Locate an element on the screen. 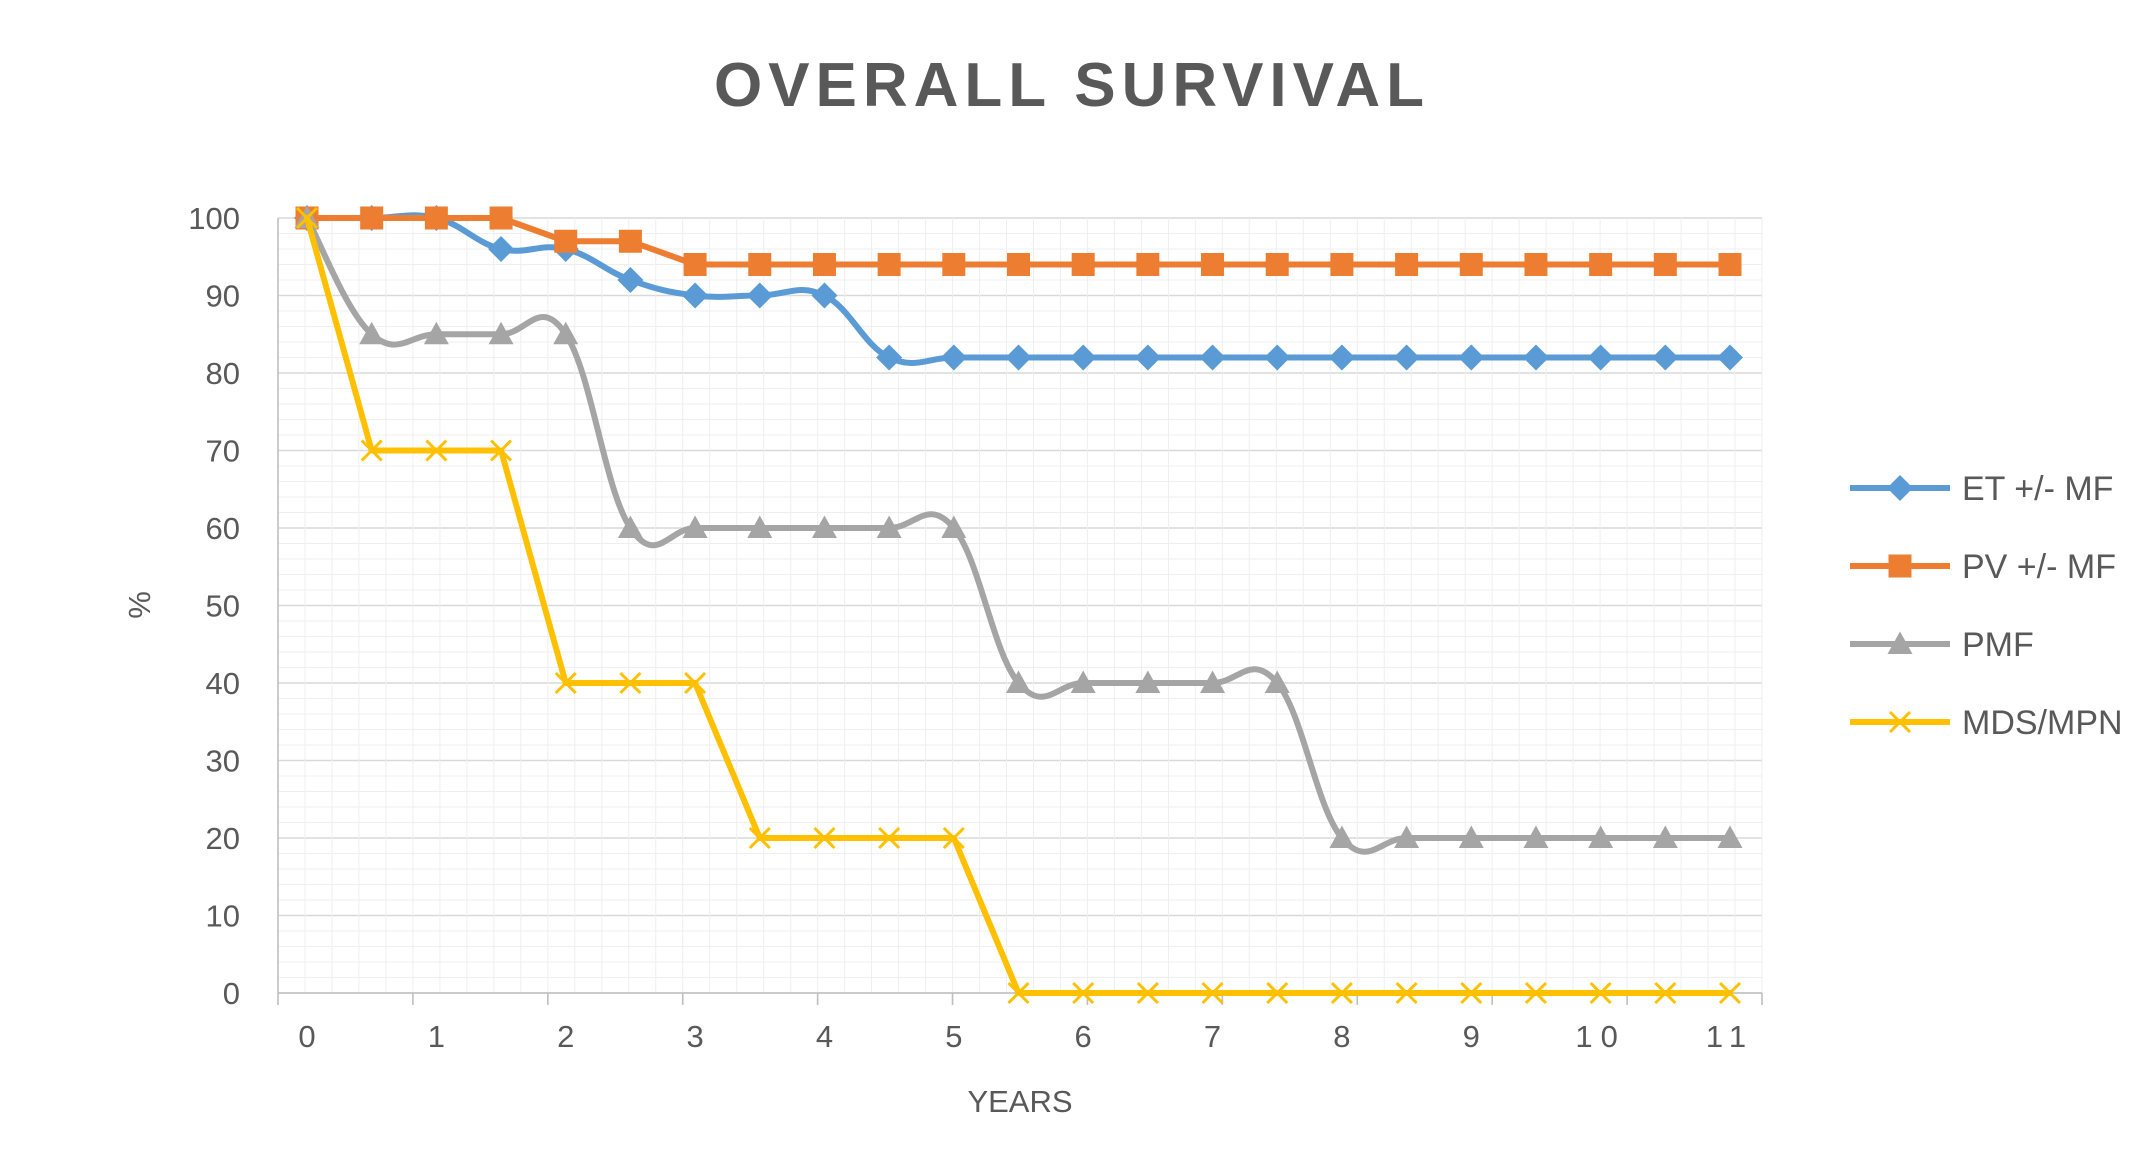  legend-label: ET +/- MF is located at coordinates (2037, 489).